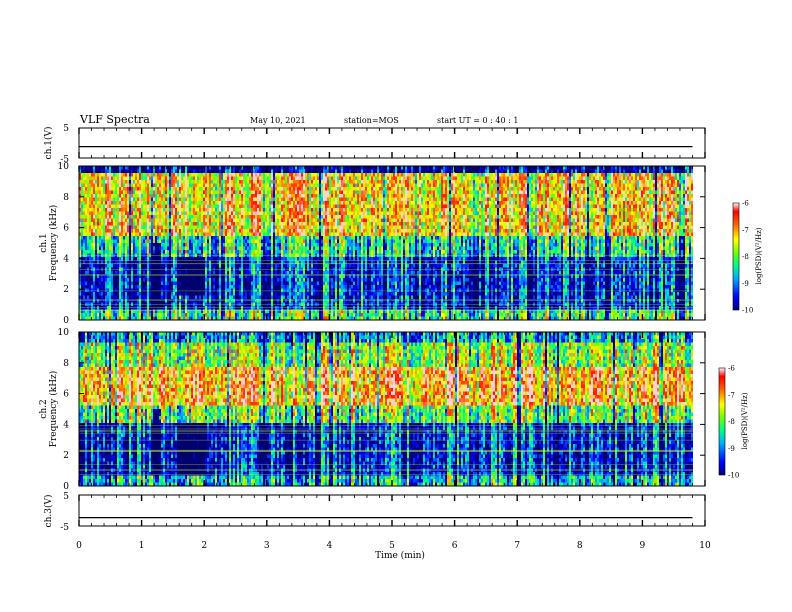 The height and width of the screenshot is (612, 792). What do you see at coordinates (455, 546) in the screenshot?
I see `time-tick-label: 6` at bounding box center [455, 546].